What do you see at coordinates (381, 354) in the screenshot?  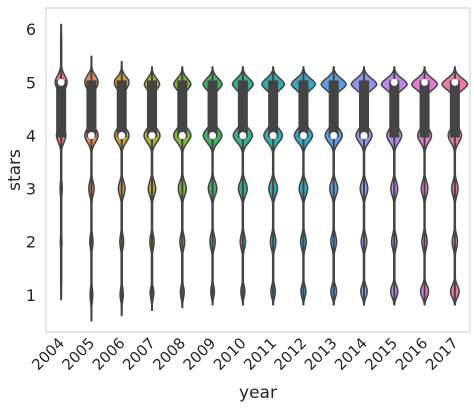 I see `x-tick-label: 2015` at bounding box center [381, 354].